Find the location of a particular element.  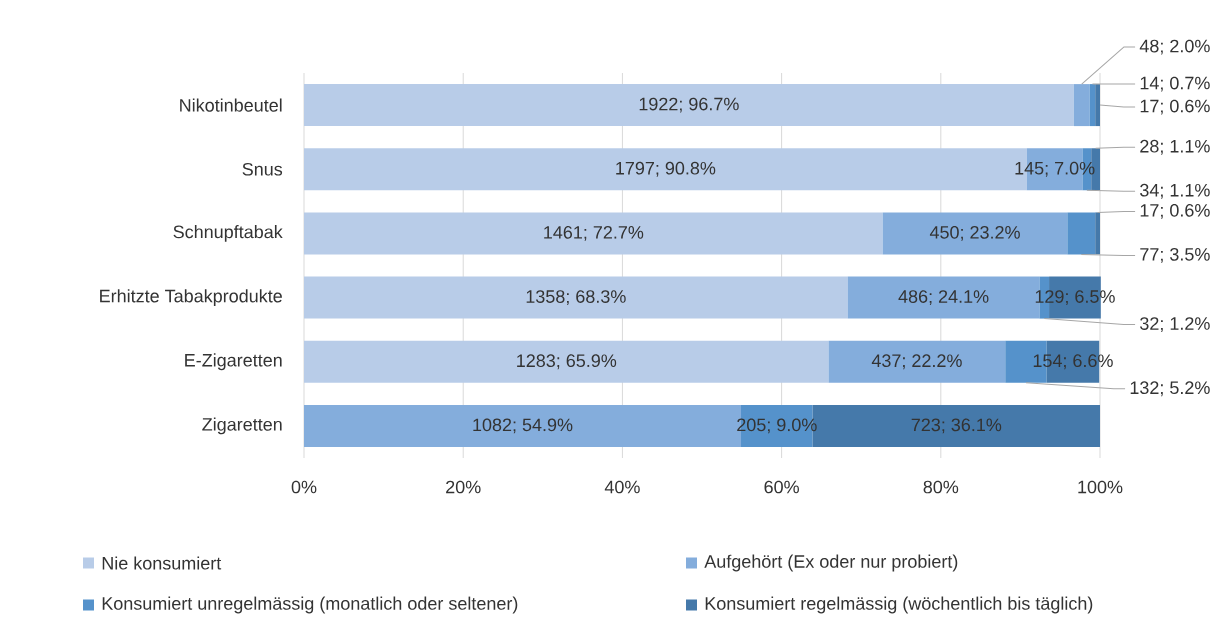

x-tick-label: 60% is located at coordinates (781, 487).